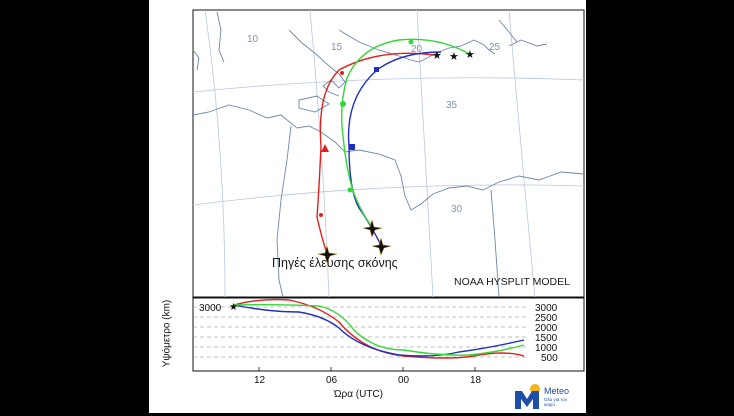 Image resolution: width=734 pixels, height=416 pixels. What do you see at coordinates (233, 307) in the screenshot?
I see `altitude-start-star: ★` at bounding box center [233, 307].